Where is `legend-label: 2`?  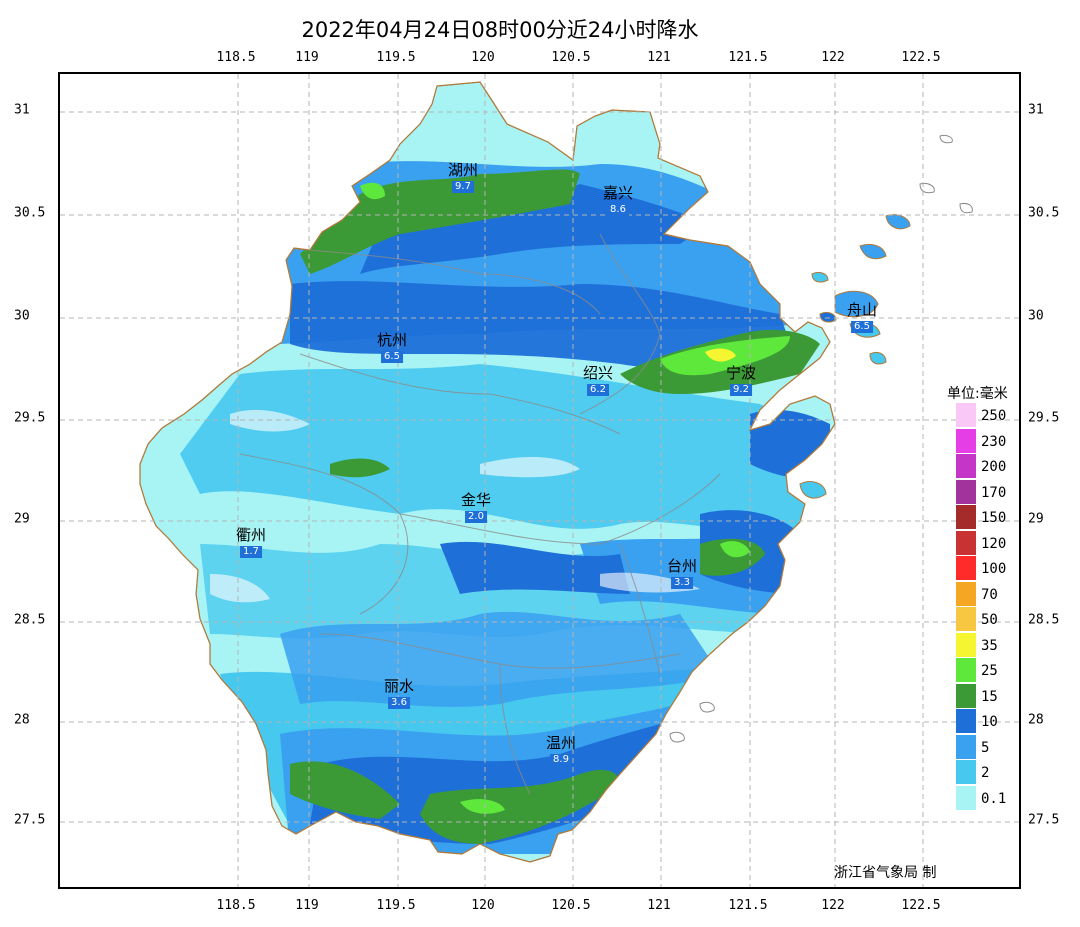 legend-label: 2 is located at coordinates (985, 773).